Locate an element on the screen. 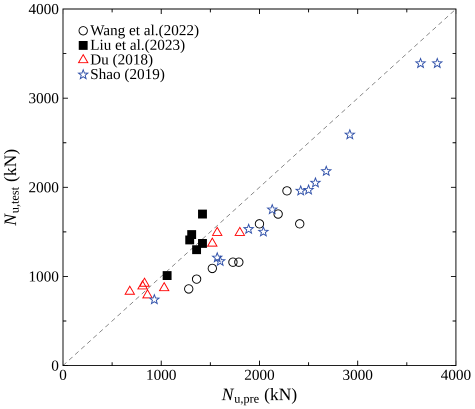 Image resolution: width=475 pixels, height=409 pixels. y-tick-label: 1000 is located at coordinates (44, 276).